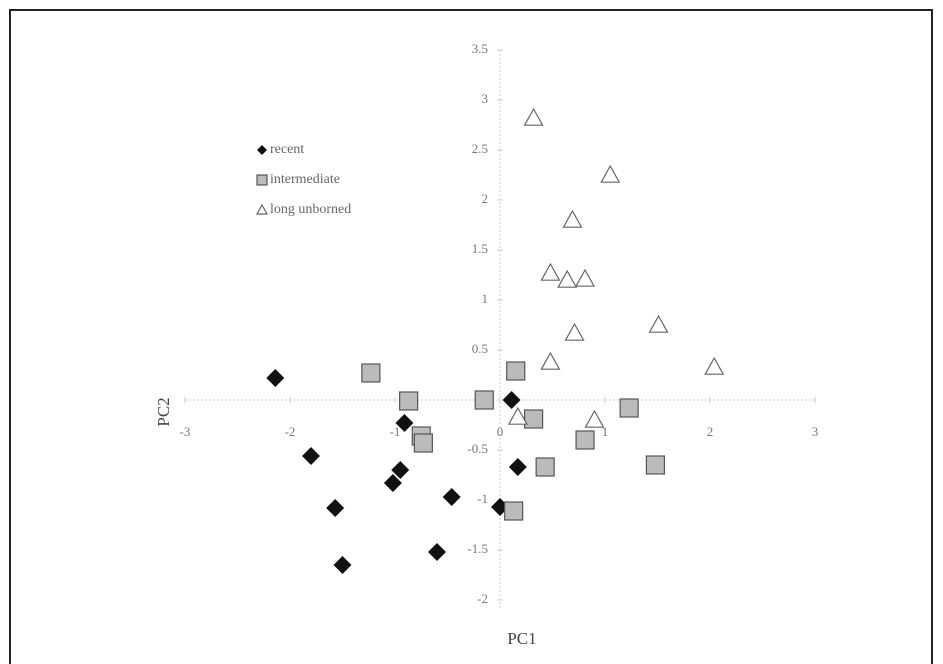 The width and height of the screenshot is (943, 664). Describe the element at coordinates (163, 411) in the screenshot. I see `y-axis-title: PC2` at that location.